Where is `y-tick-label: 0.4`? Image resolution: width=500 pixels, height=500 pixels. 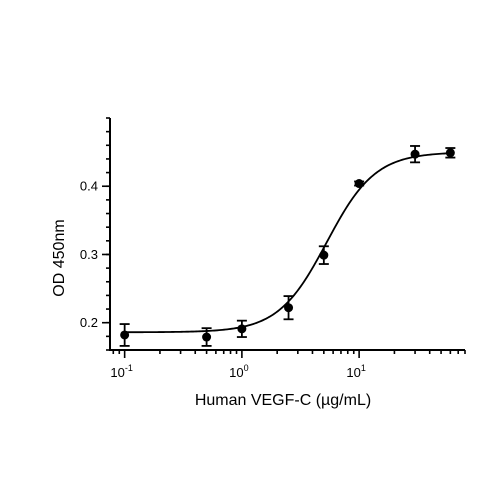
y-tick-label: 0.4 is located at coordinates (89, 186).